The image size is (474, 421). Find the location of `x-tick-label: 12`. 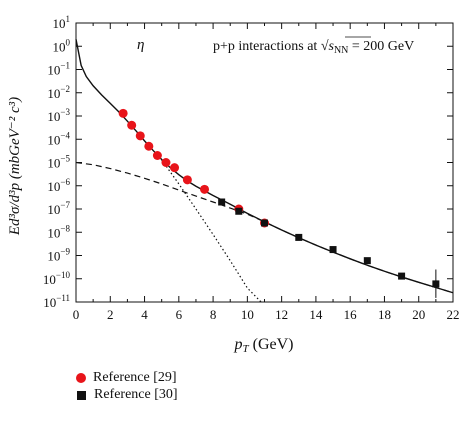

x-tick-label: 12 is located at coordinates (281, 314).